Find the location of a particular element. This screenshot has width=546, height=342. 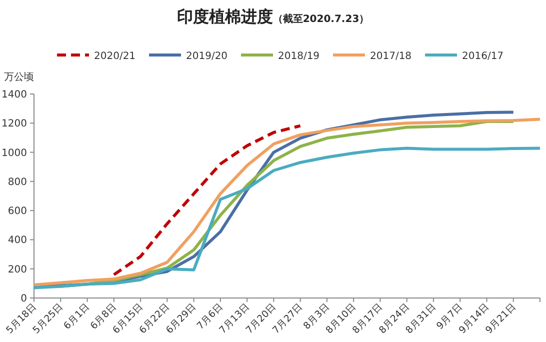

y-tick-label: 600 is located at coordinates (17, 212).